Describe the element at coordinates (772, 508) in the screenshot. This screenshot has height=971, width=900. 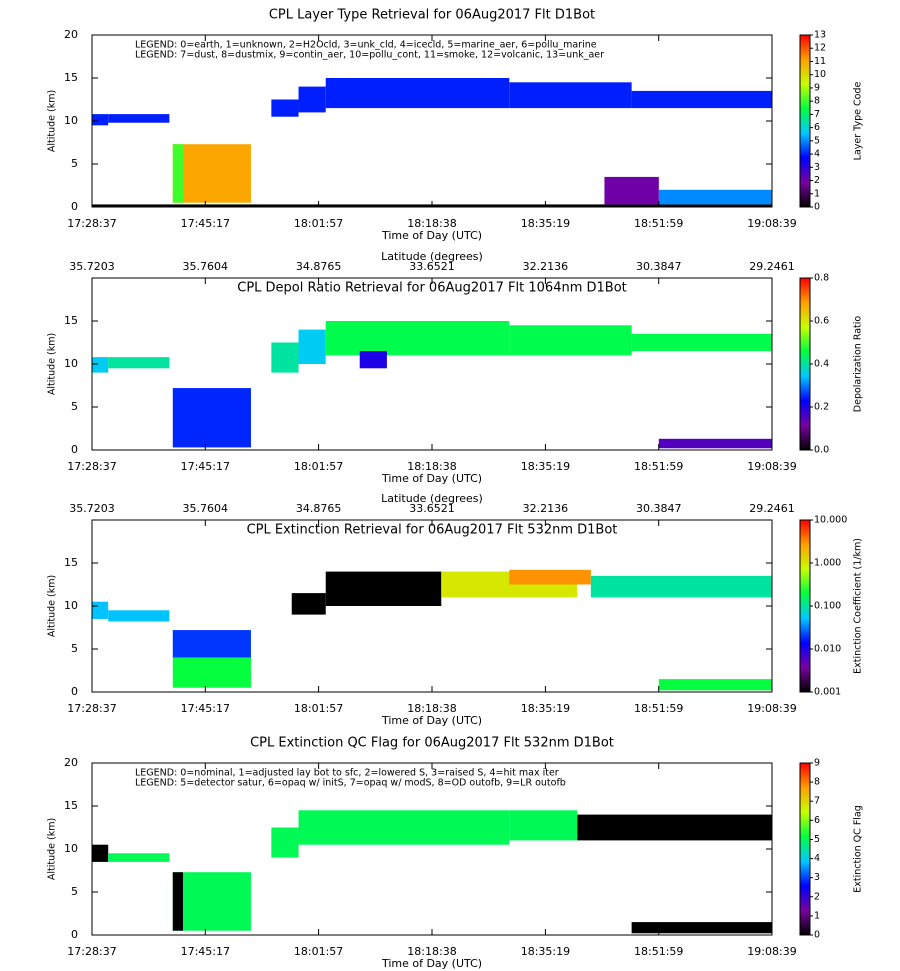
I see `x2-tick-label: 29.2461` at that location.